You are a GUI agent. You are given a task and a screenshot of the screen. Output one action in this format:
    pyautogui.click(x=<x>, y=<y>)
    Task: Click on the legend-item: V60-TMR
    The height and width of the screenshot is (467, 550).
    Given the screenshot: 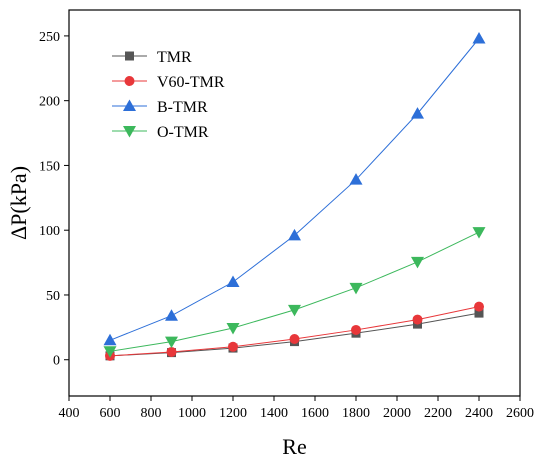 What is the action you would take?
    pyautogui.click(x=168, y=82)
    